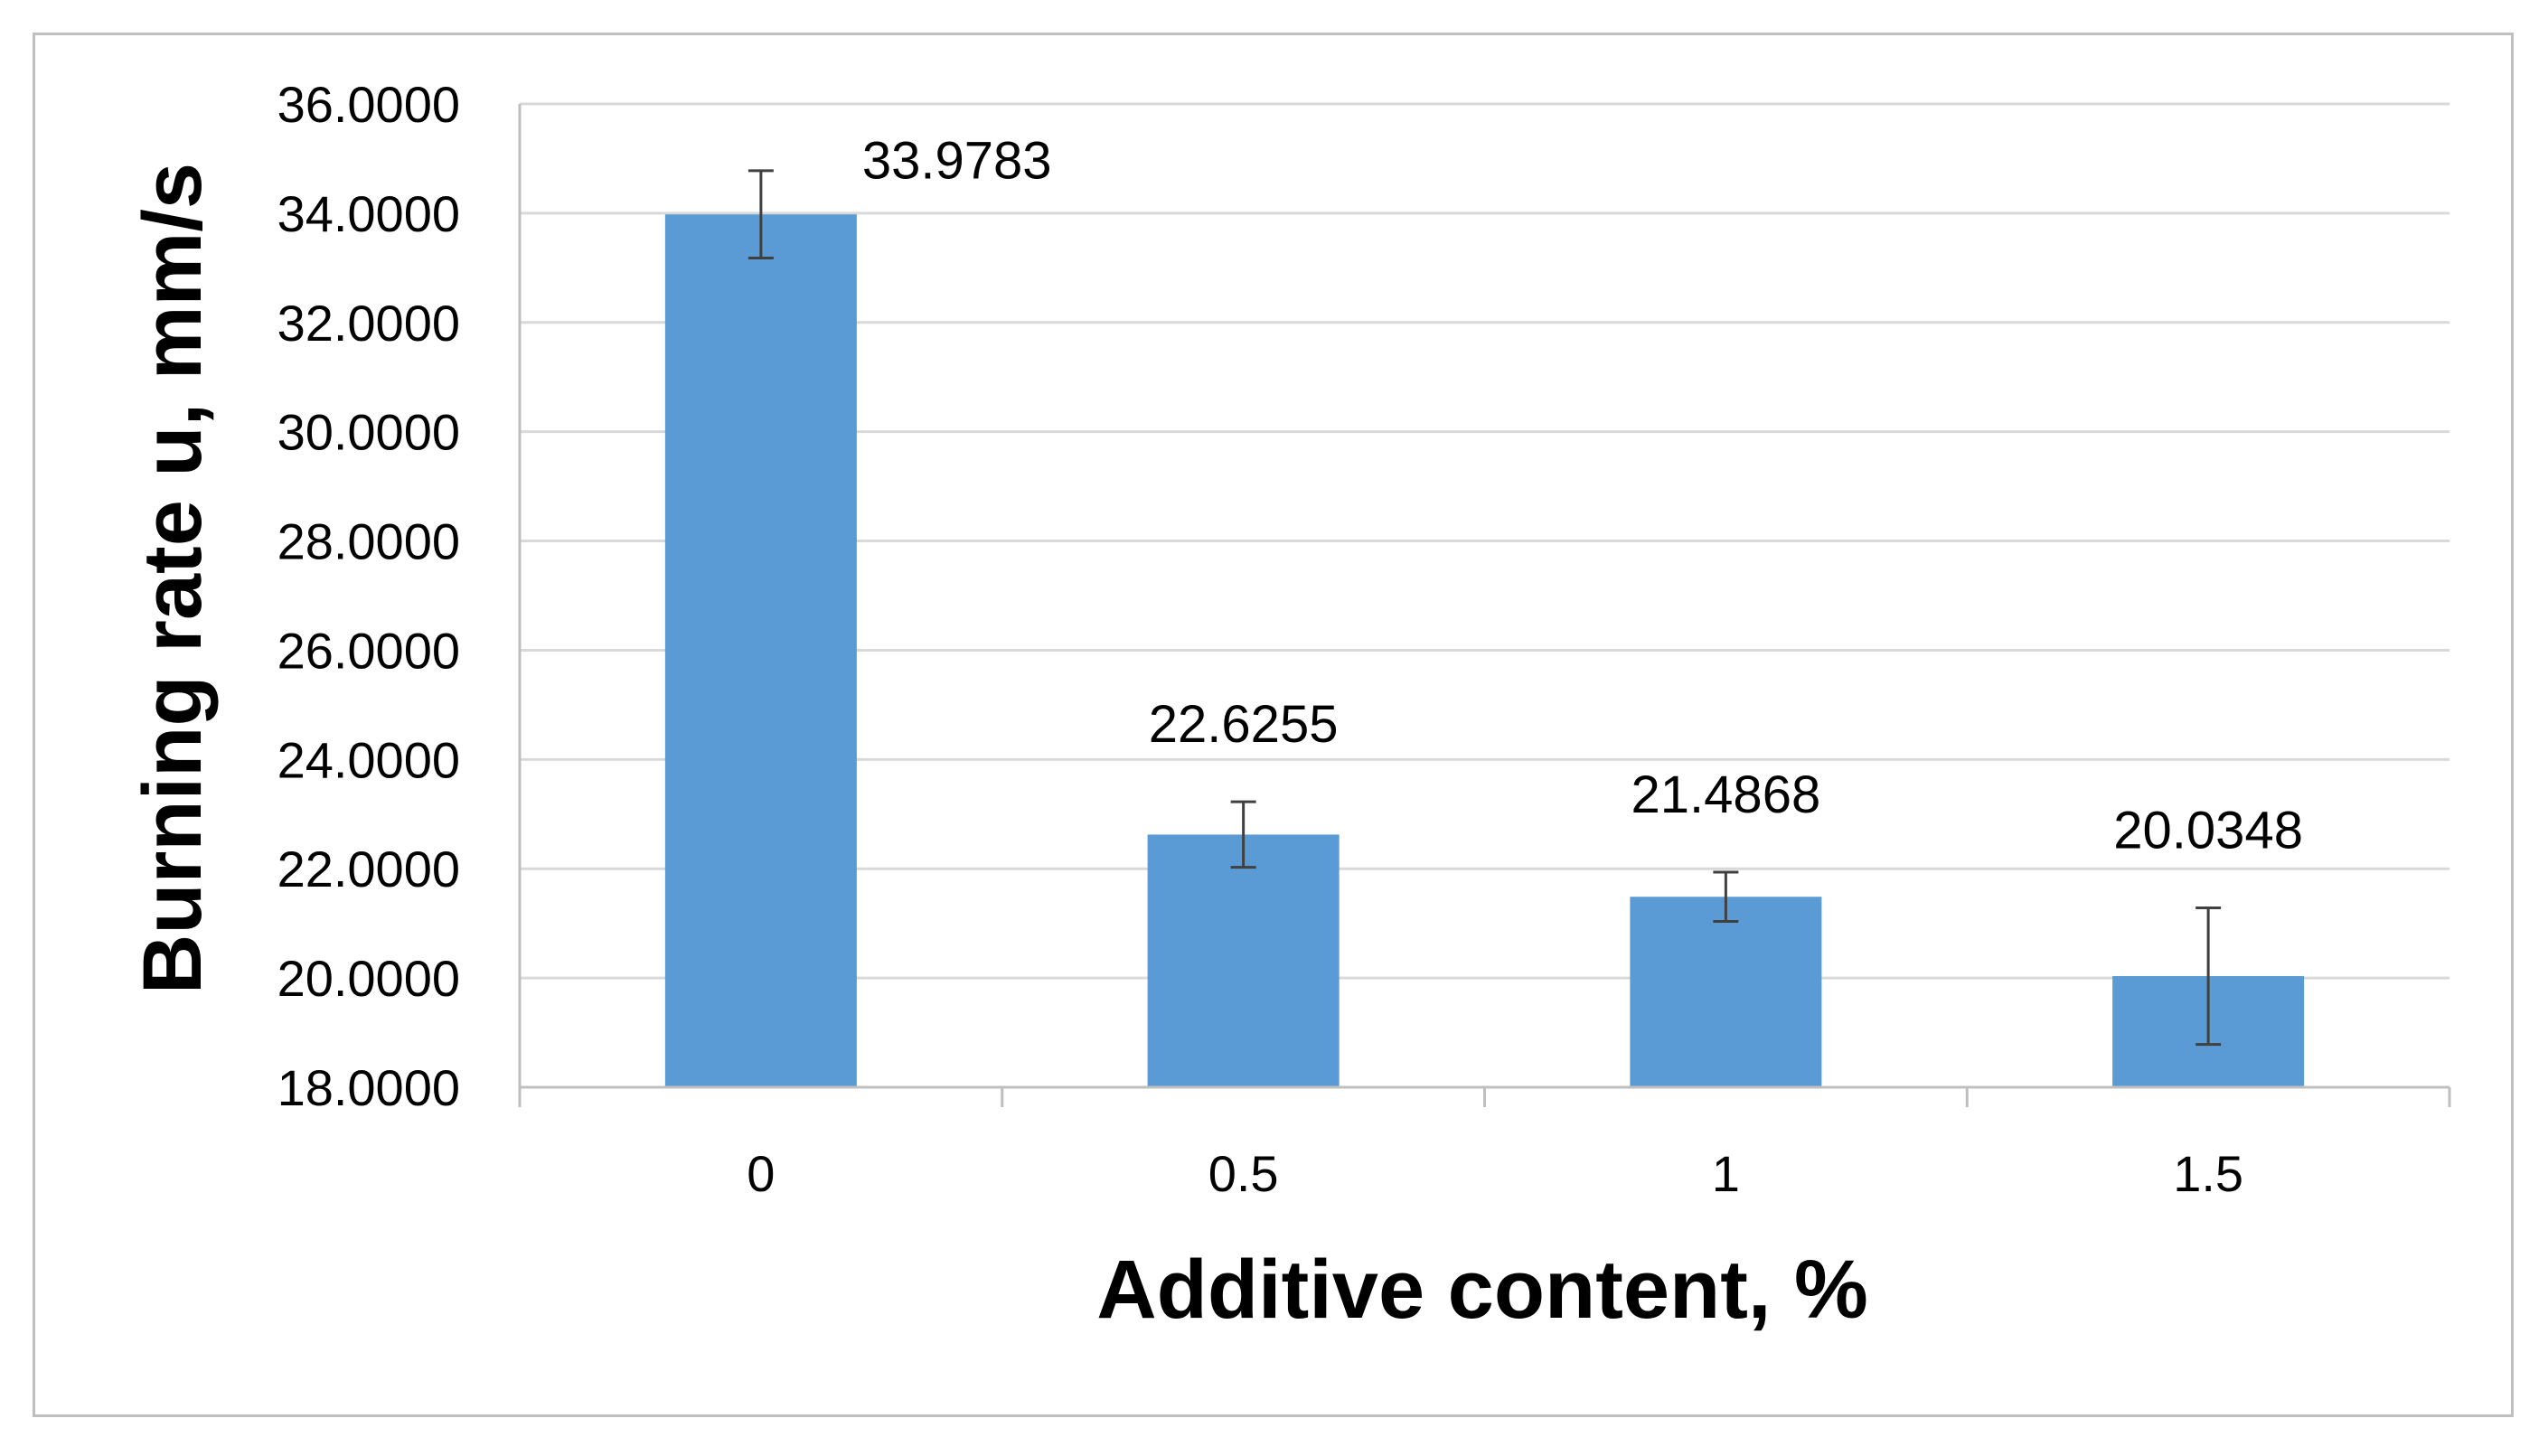 Image resolution: width=2548 pixels, height=1456 pixels. What do you see at coordinates (368, 542) in the screenshot?
I see `y-tick-label: 28.0000` at bounding box center [368, 542].